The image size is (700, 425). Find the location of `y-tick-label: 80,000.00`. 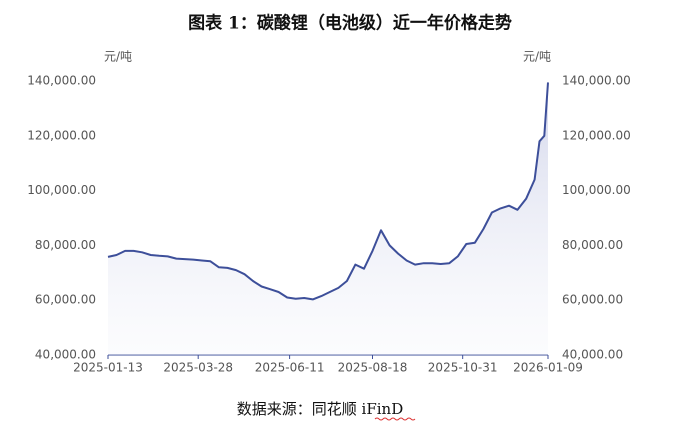

y-tick-label: 80,000.00 is located at coordinates (65, 245).